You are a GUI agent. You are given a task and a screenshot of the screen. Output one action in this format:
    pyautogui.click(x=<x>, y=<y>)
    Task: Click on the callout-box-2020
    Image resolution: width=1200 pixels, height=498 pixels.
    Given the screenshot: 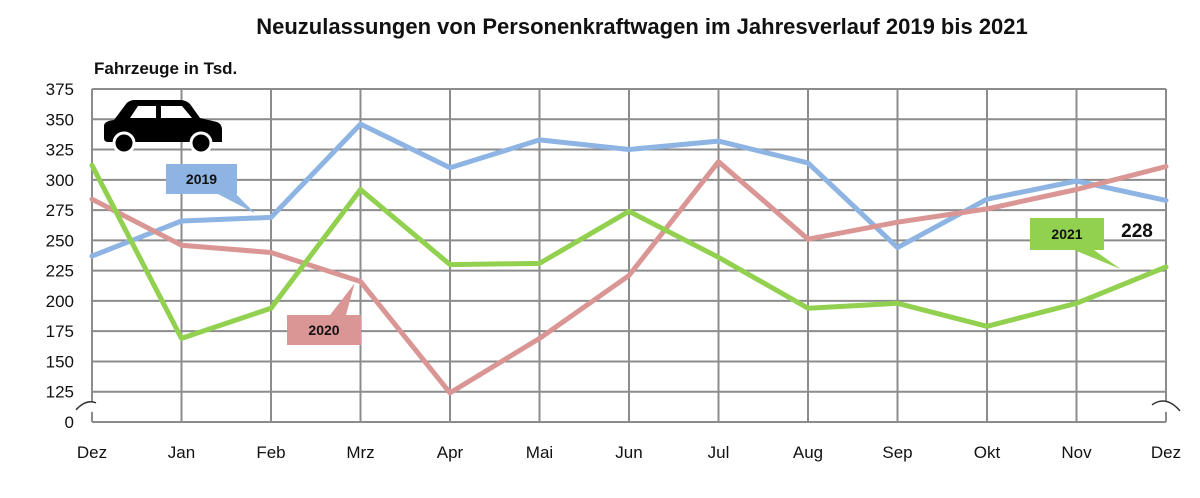 What is the action you would take?
    pyautogui.click(x=324, y=330)
    